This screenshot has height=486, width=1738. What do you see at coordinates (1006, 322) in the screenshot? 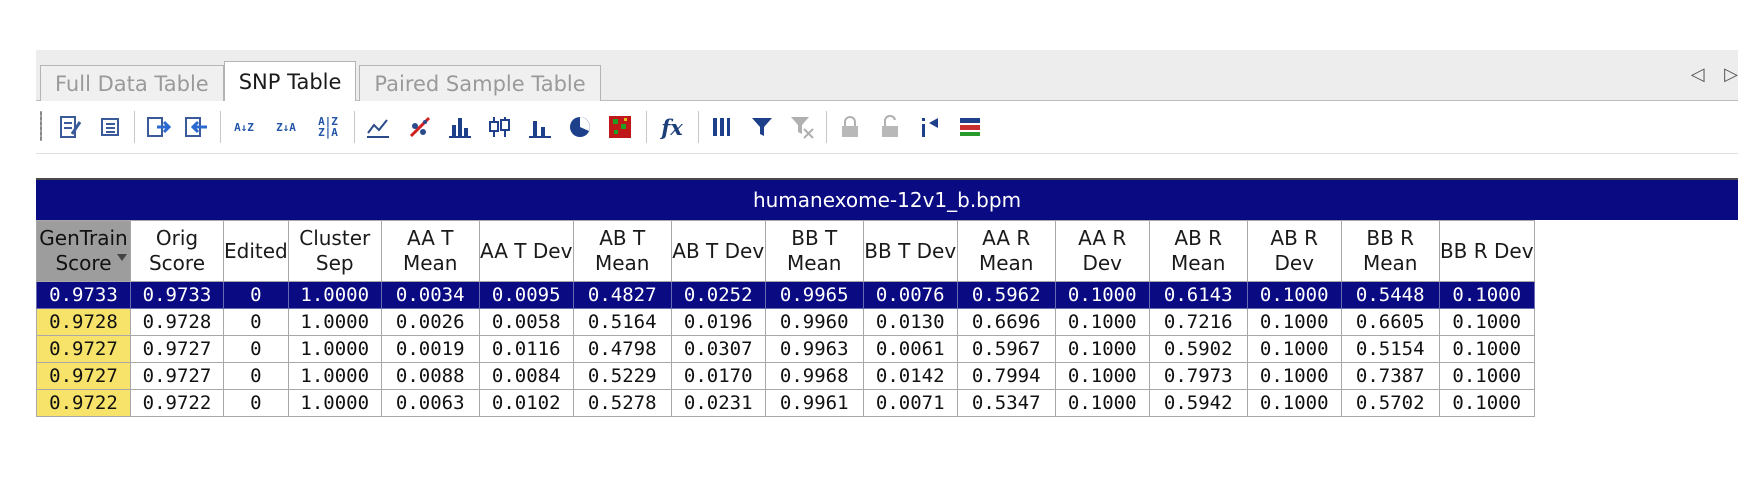
I see `table-cell: 0.6696` at bounding box center [1006, 322].